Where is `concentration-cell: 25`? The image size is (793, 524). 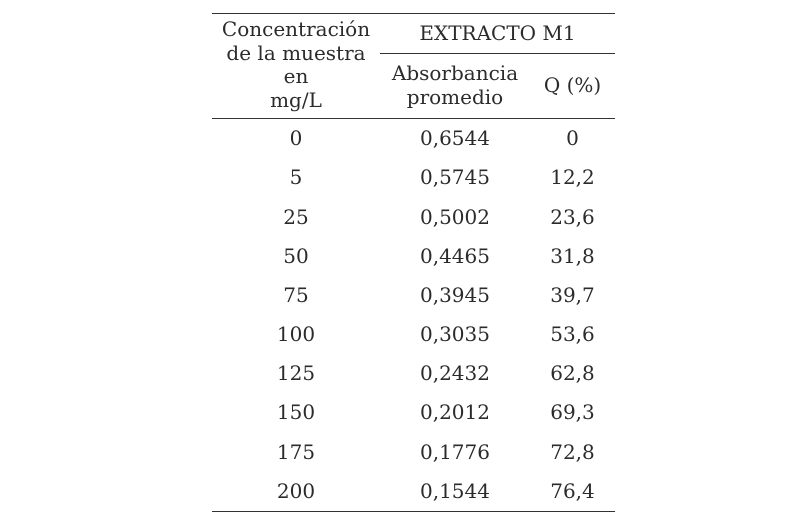 concentration-cell: 25 is located at coordinates (296, 216).